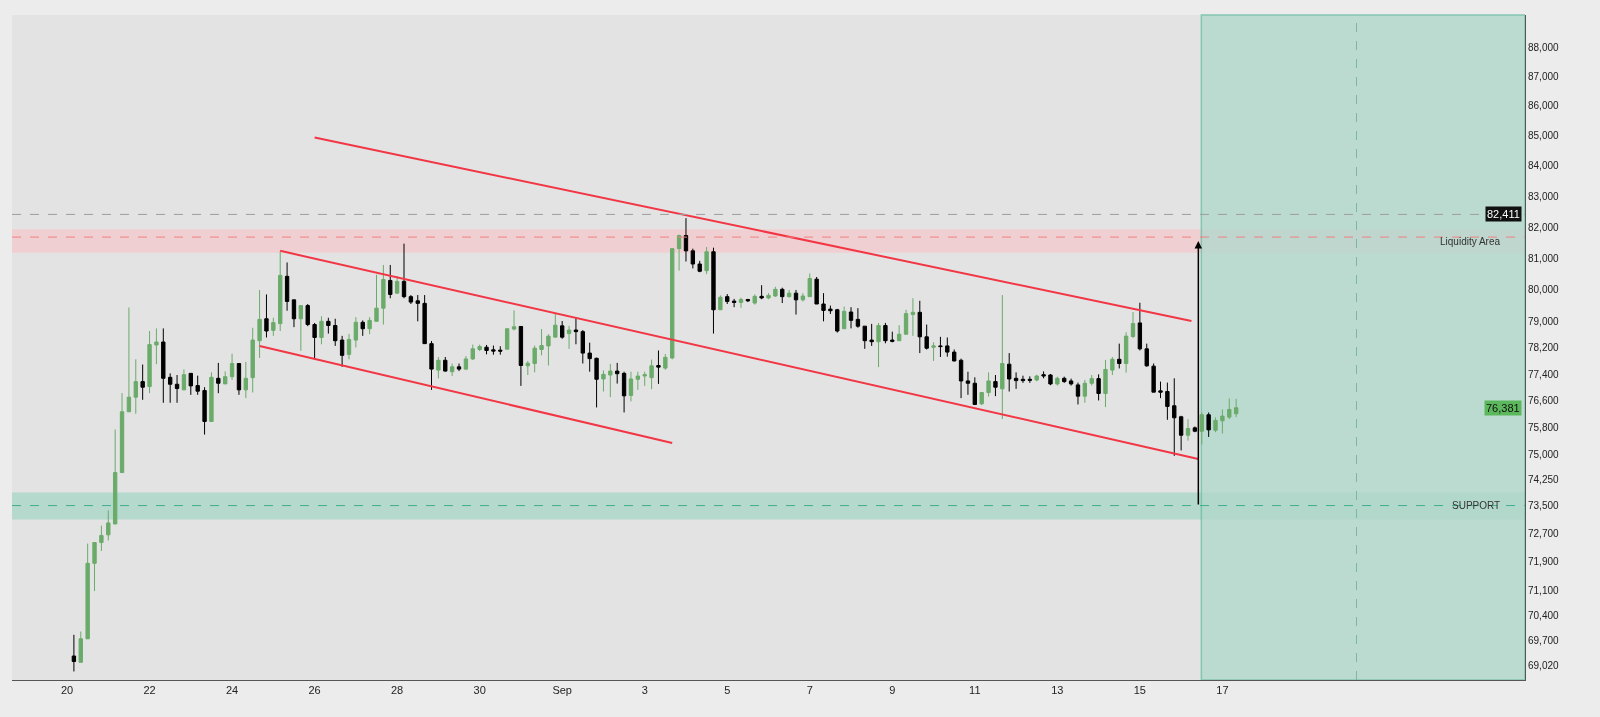  I want to click on y-tick-label: 77,400, so click(1544, 374).